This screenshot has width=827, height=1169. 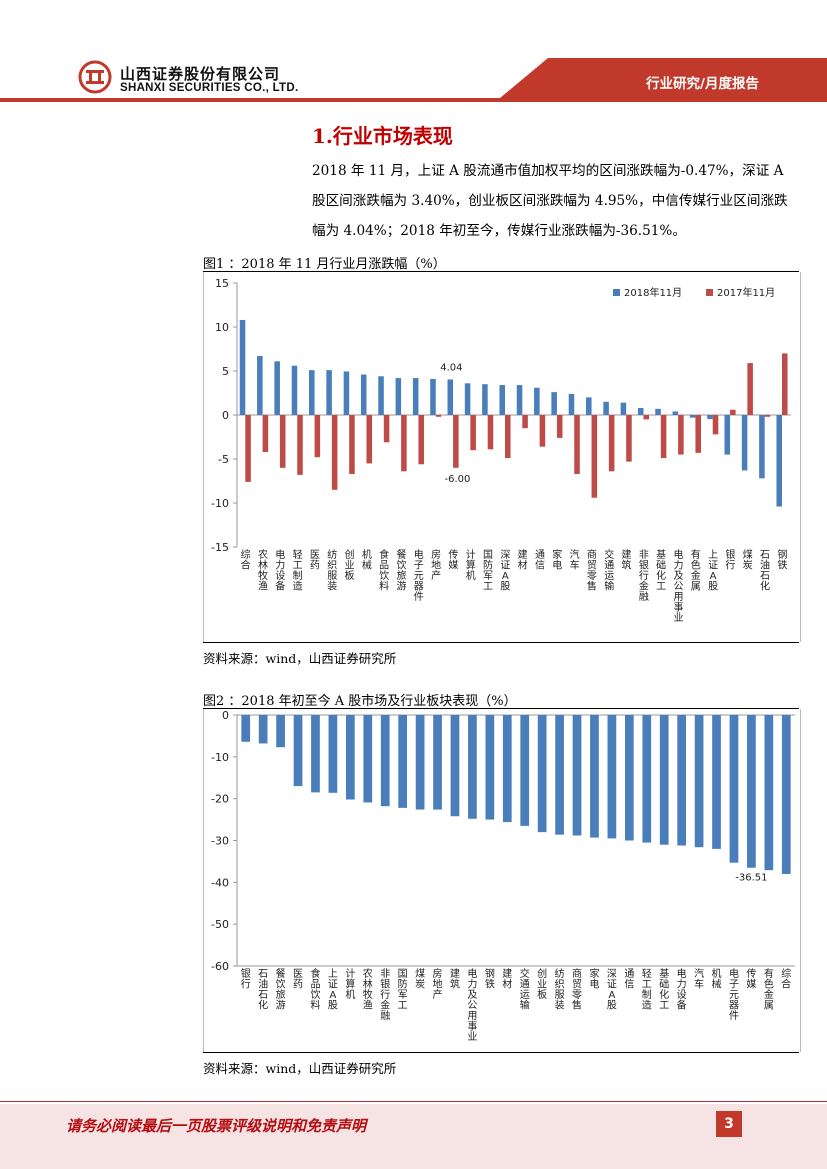 What do you see at coordinates (501, 1052) in the screenshot?
I see `figure2-bottom-rule` at bounding box center [501, 1052].